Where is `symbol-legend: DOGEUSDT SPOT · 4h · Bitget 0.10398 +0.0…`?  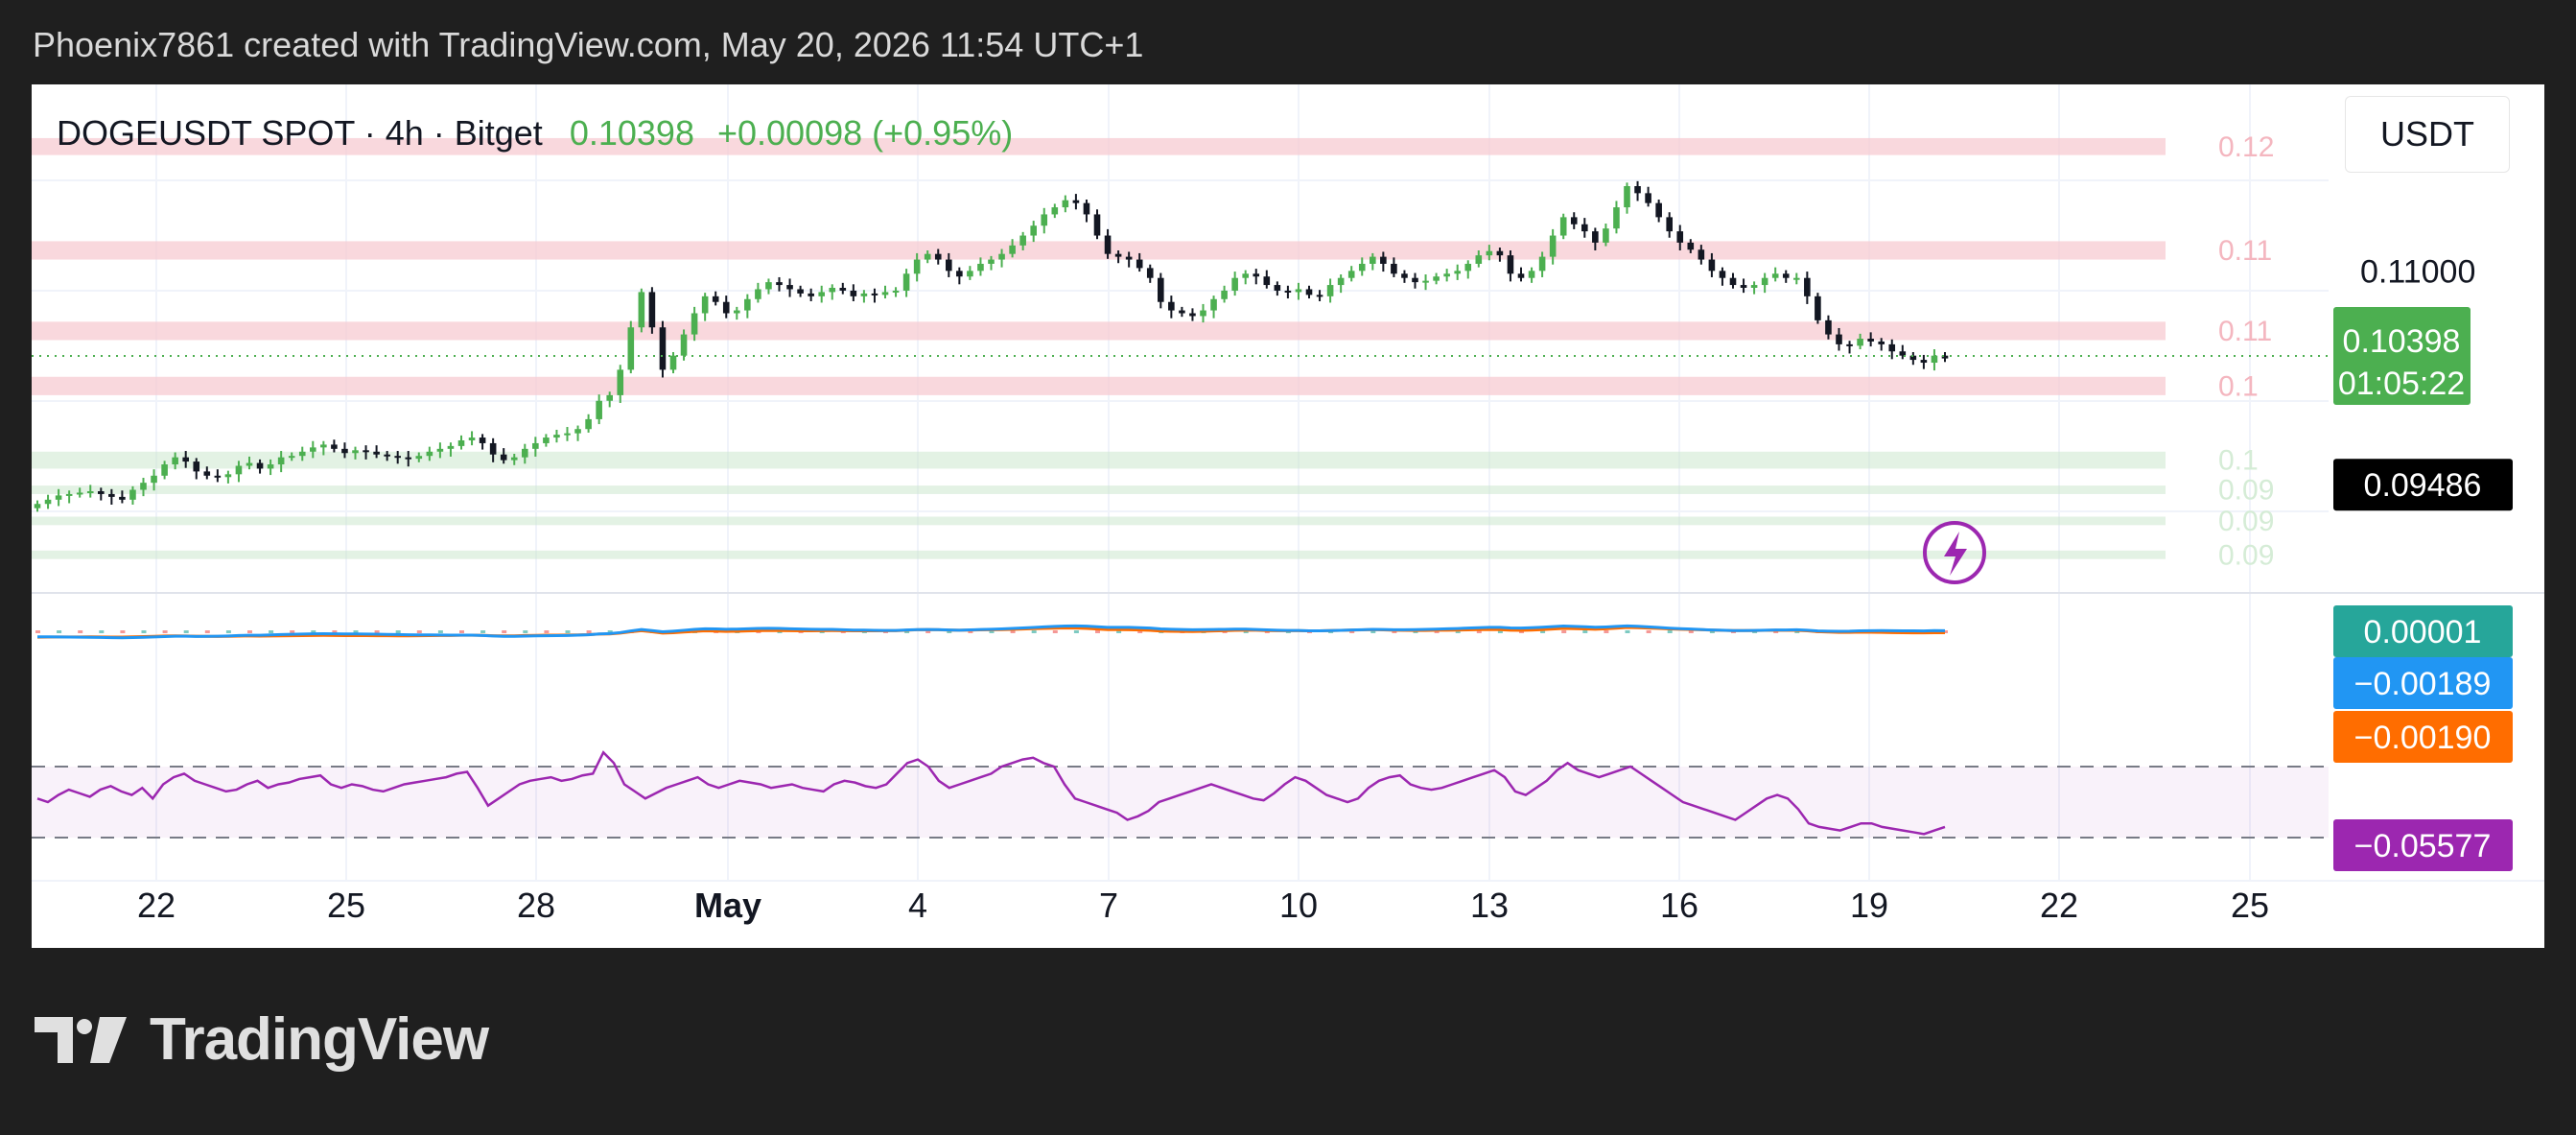
symbol-legend: DOGEUSDT SPOT · 4h · Bitget 0.10398 +0.0… is located at coordinates (535, 133).